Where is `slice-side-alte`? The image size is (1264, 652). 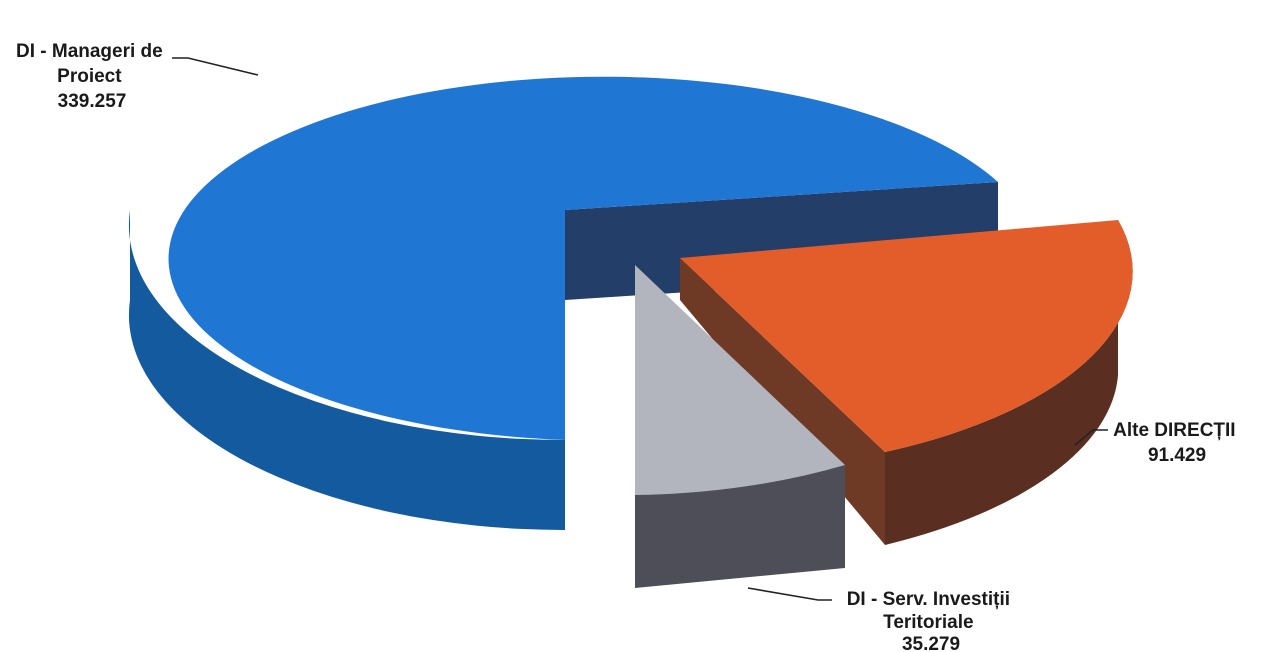
slice-side-alte is located at coordinates (1009, 382).